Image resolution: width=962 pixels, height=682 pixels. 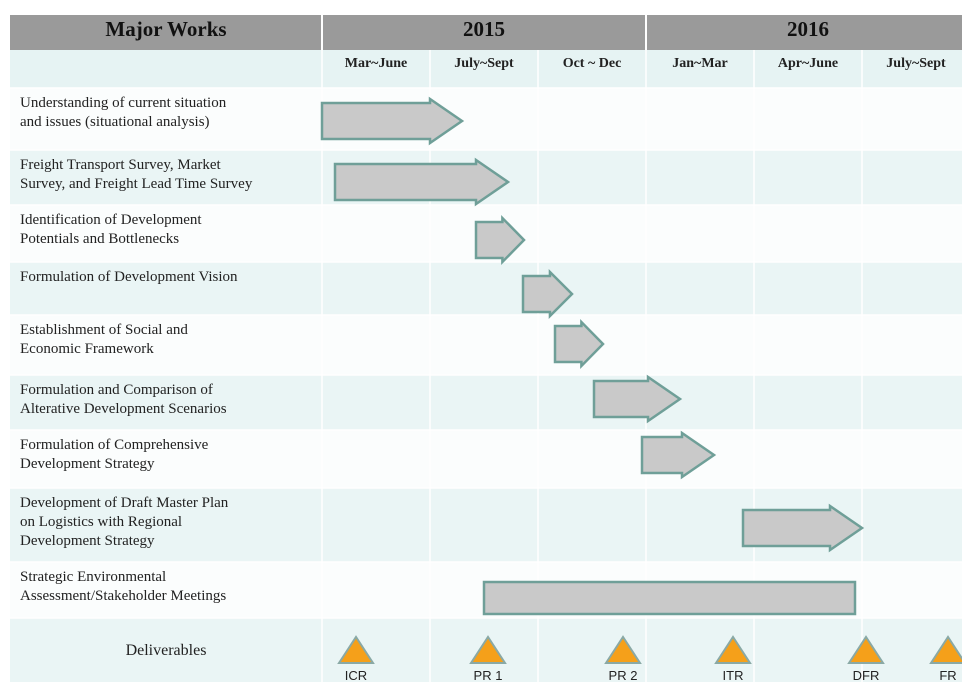 What do you see at coordinates (166, 29) in the screenshot?
I see `header-title: Major Works` at bounding box center [166, 29].